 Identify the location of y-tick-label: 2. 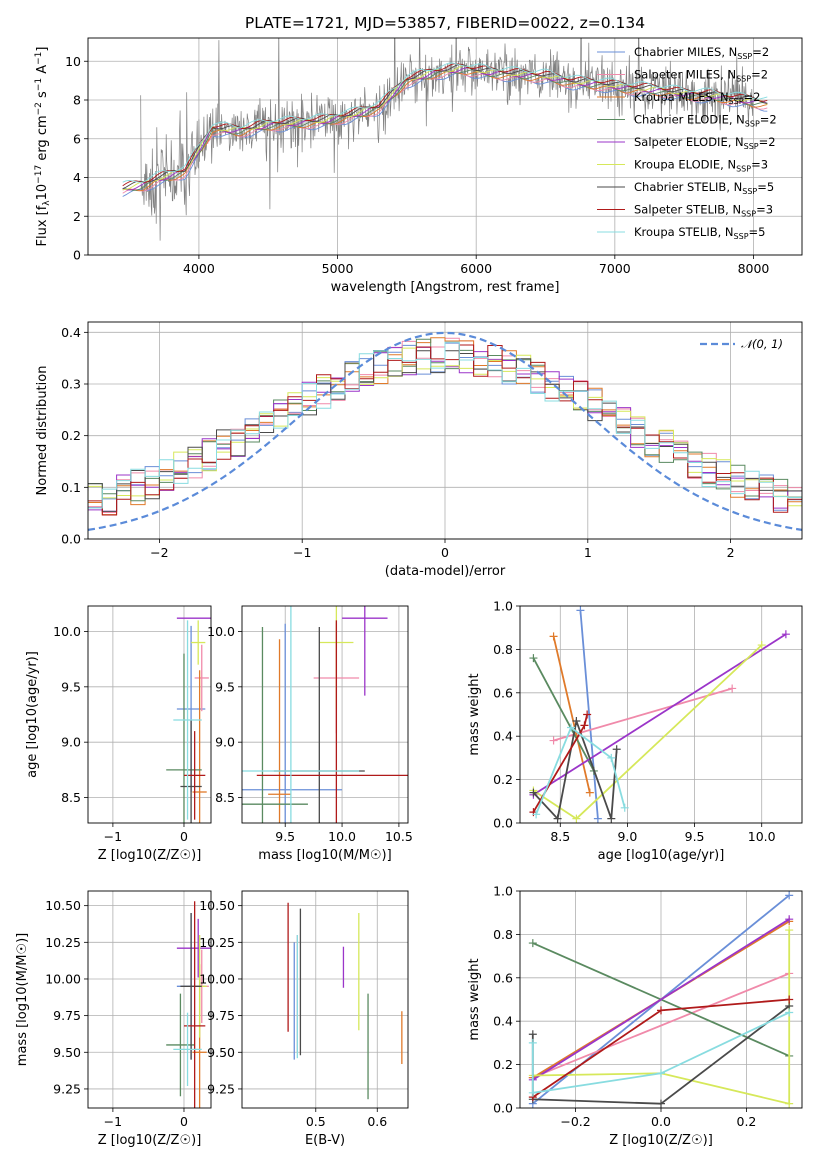
(77, 216).